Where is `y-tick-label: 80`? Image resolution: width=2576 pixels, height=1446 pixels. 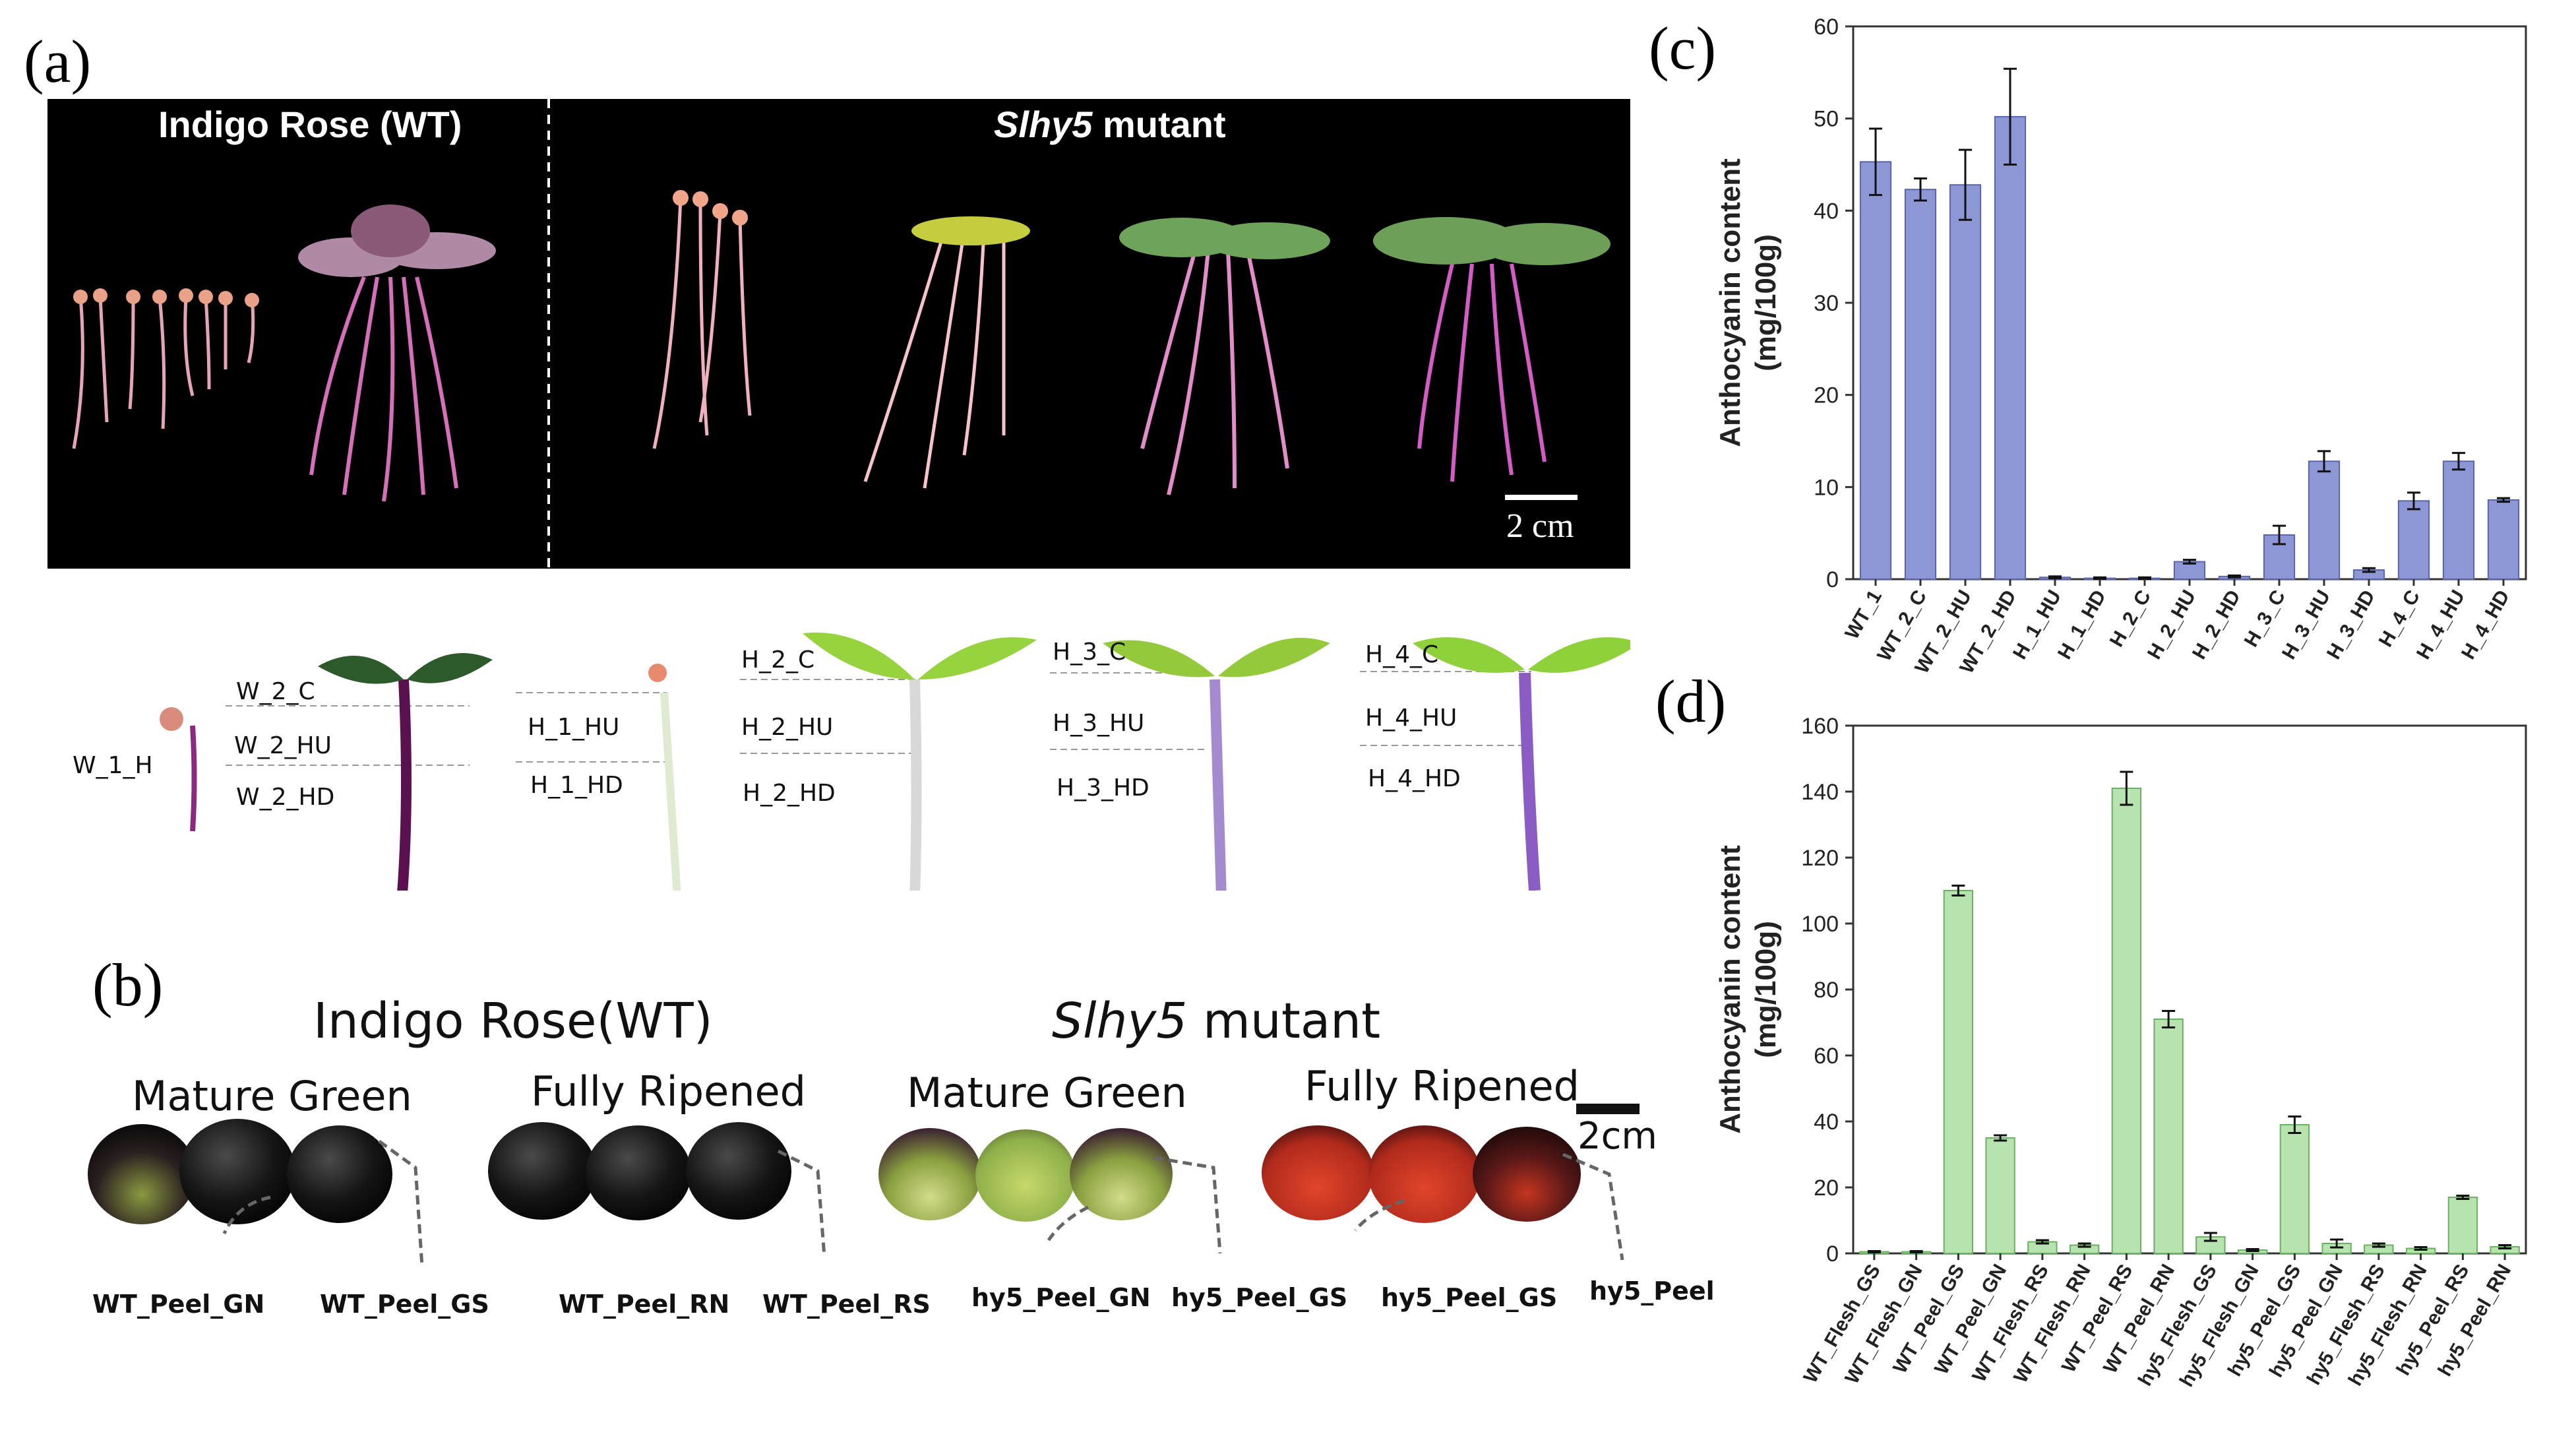
y-tick-label: 80 is located at coordinates (1826, 990).